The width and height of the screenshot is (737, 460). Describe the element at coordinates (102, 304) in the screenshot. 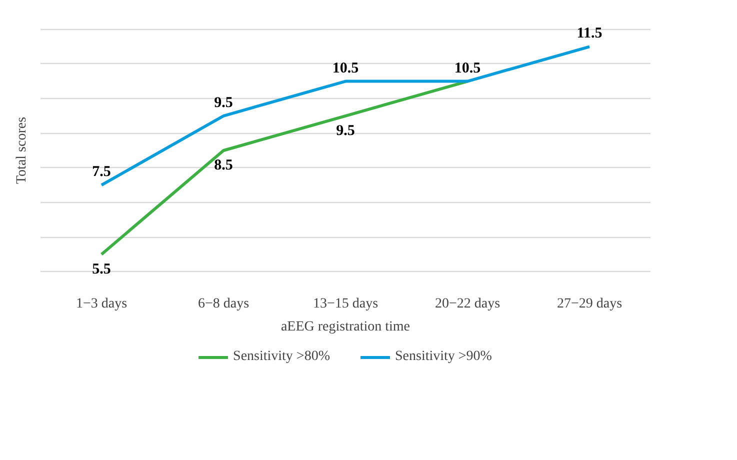

I see `x-tick-label: 1−3 days` at that location.